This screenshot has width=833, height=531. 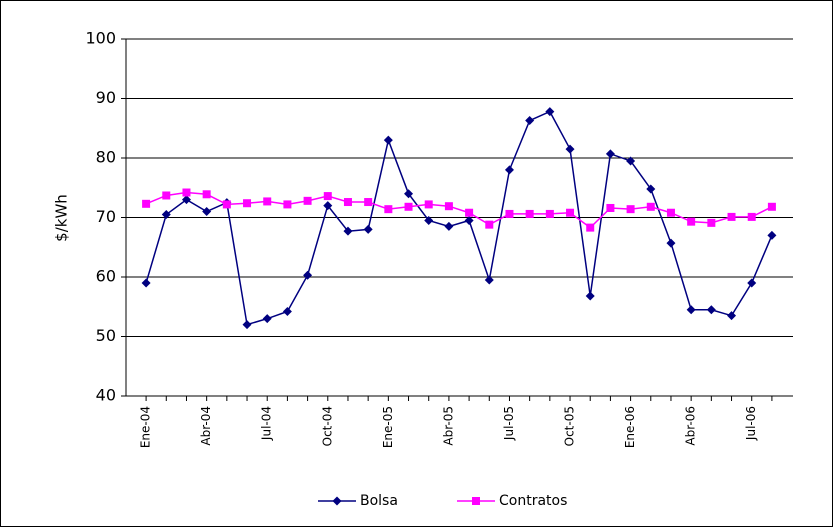 I want to click on y-axis-label: $/kWh, so click(x=62, y=218).